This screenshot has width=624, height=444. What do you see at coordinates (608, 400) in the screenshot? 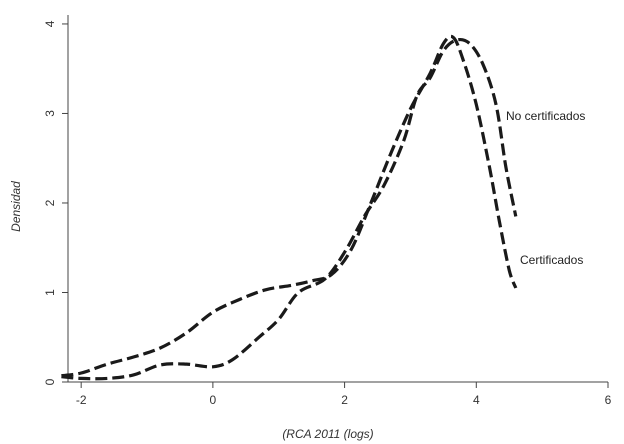
I see `x-tick-label: 6` at bounding box center [608, 400].